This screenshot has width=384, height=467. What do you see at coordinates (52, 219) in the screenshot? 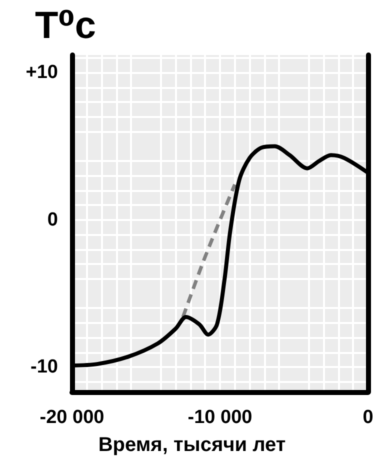
I see `y-tick-label: 0` at bounding box center [52, 219].